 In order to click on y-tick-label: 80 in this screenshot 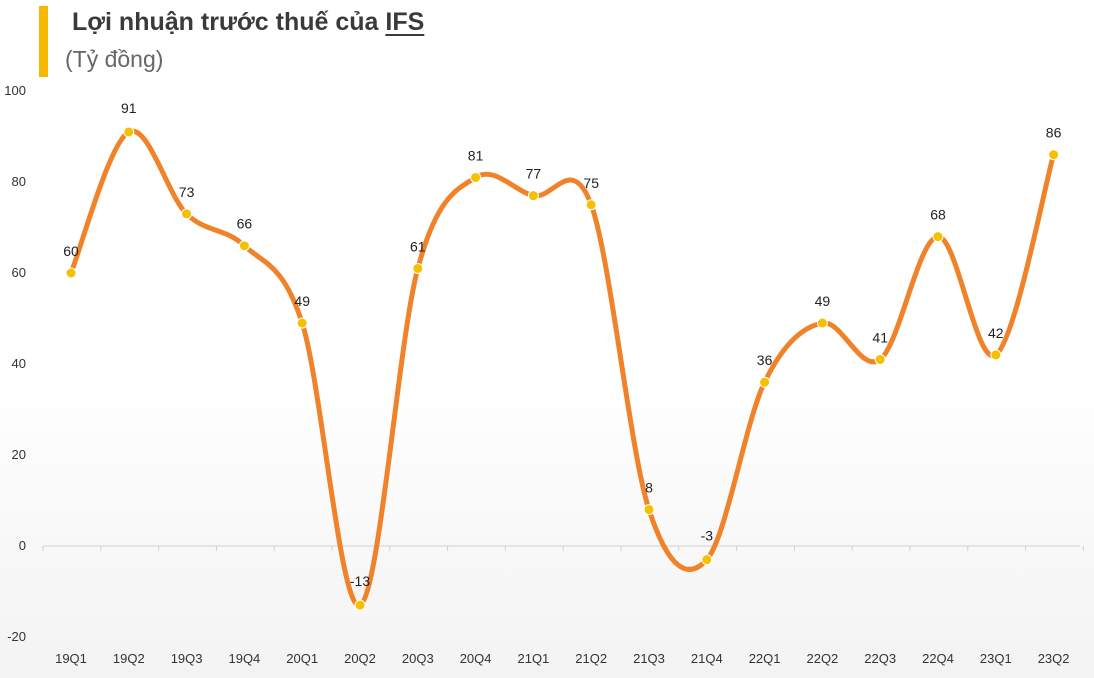, I will do `click(19, 181)`.